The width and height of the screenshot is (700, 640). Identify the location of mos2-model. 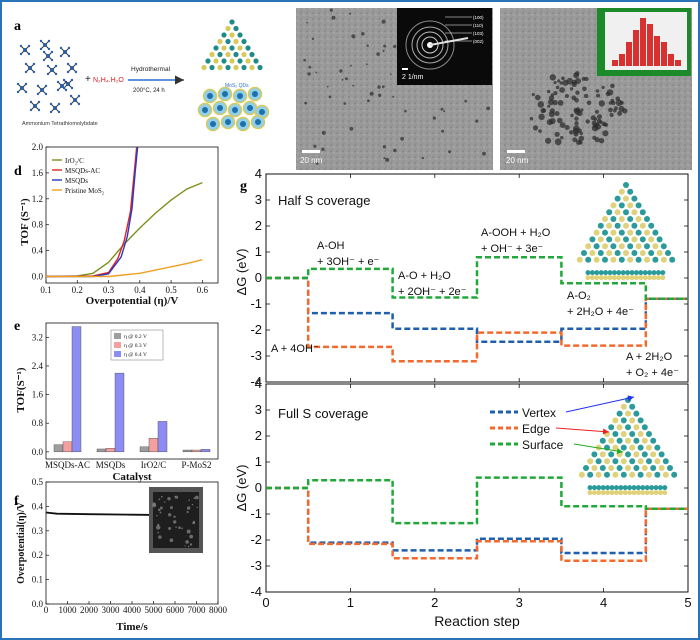
(628, 446).